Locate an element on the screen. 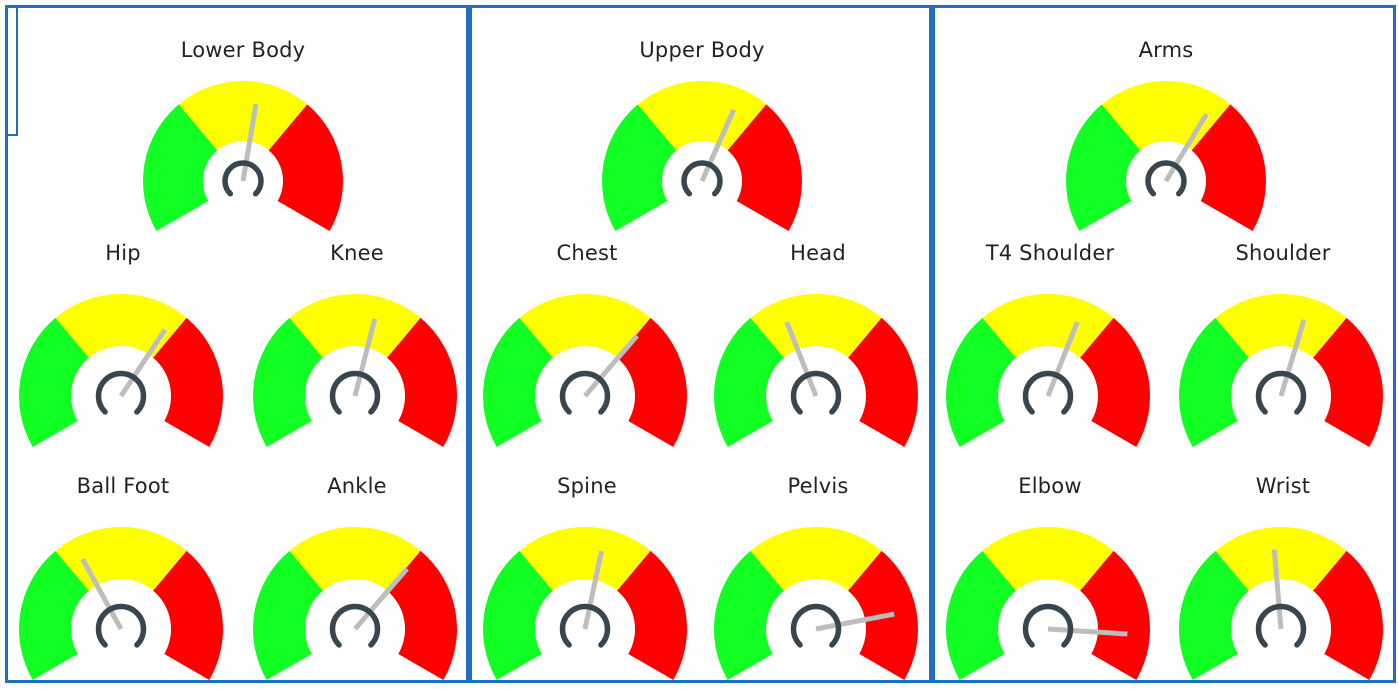 The image size is (1398, 689). gauge-lower-body-dial is located at coordinates (243, 156).